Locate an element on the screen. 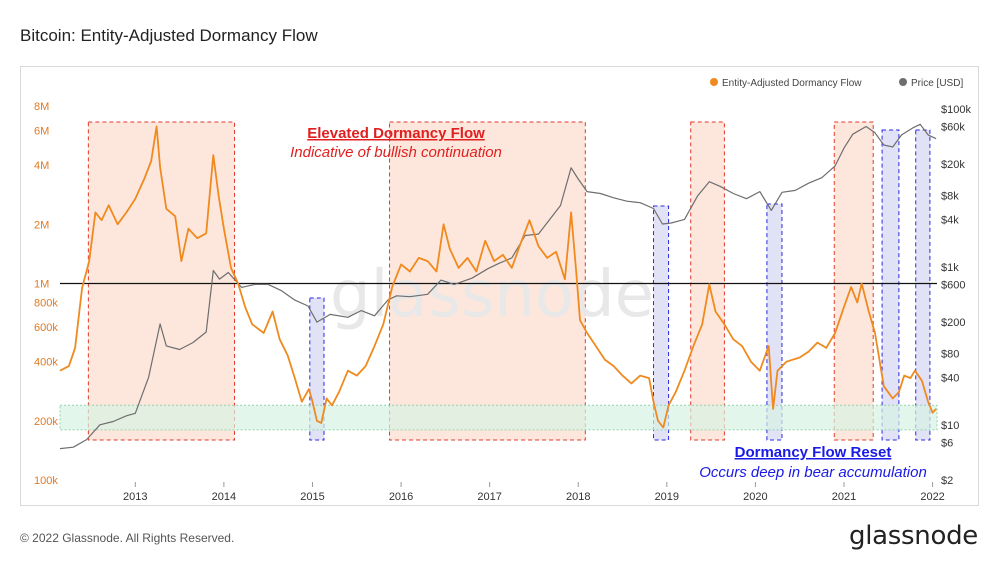 The width and height of the screenshot is (1000, 563). left-axis-tick-label: 8M is located at coordinates (41, 107).